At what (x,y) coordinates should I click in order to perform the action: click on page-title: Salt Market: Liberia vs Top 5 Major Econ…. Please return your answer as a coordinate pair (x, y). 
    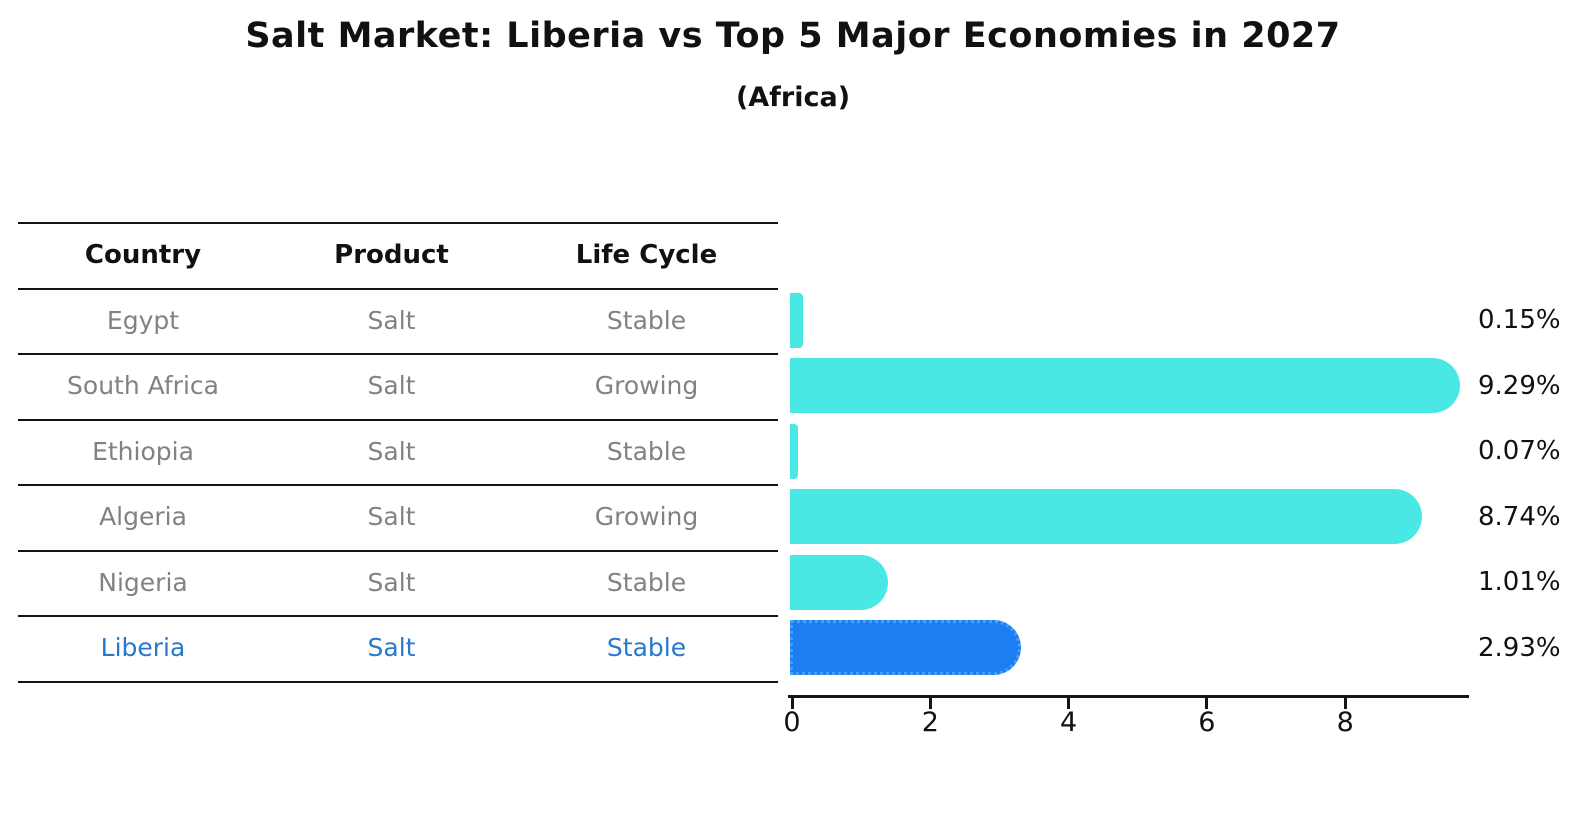
    Looking at the image, I should click on (793, 36).